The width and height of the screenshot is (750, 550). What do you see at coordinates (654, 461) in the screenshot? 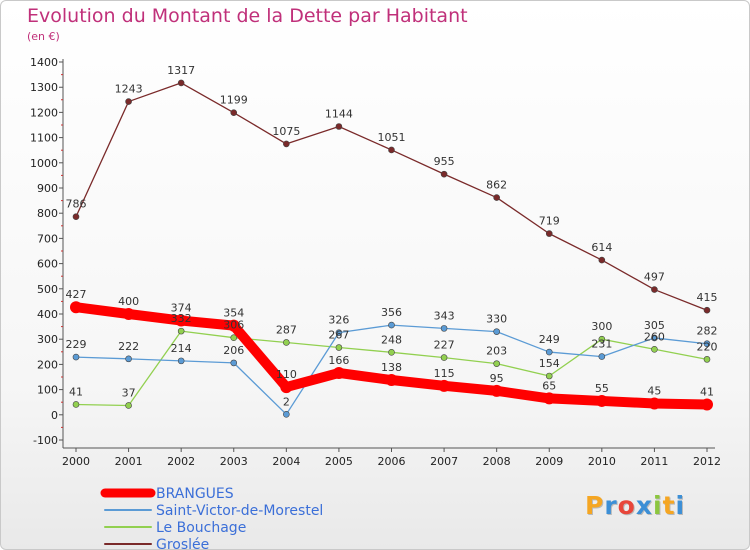
I see `x-tick-label: 2011` at bounding box center [654, 461].